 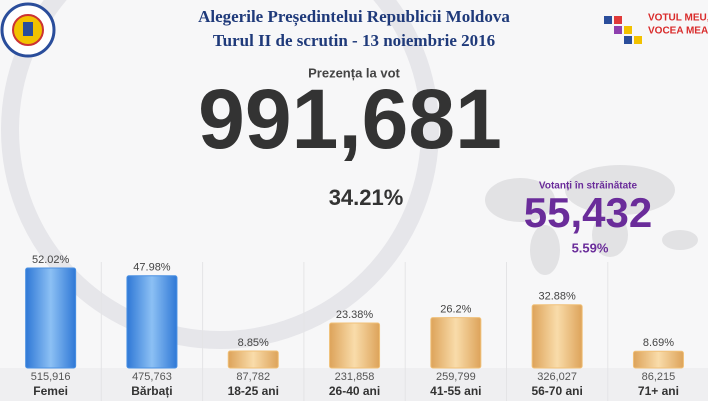 I want to click on chart-footer, so click(x=354, y=384).